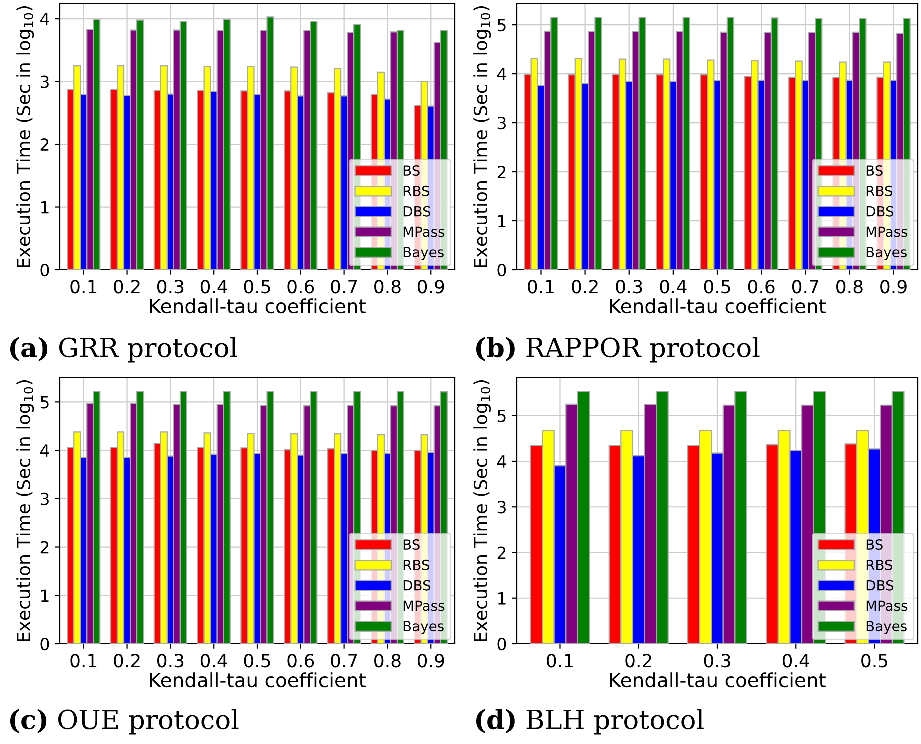  Describe the element at coordinates (590, 722) in the screenshot. I see `text: (d) BLH protocol` at that location.